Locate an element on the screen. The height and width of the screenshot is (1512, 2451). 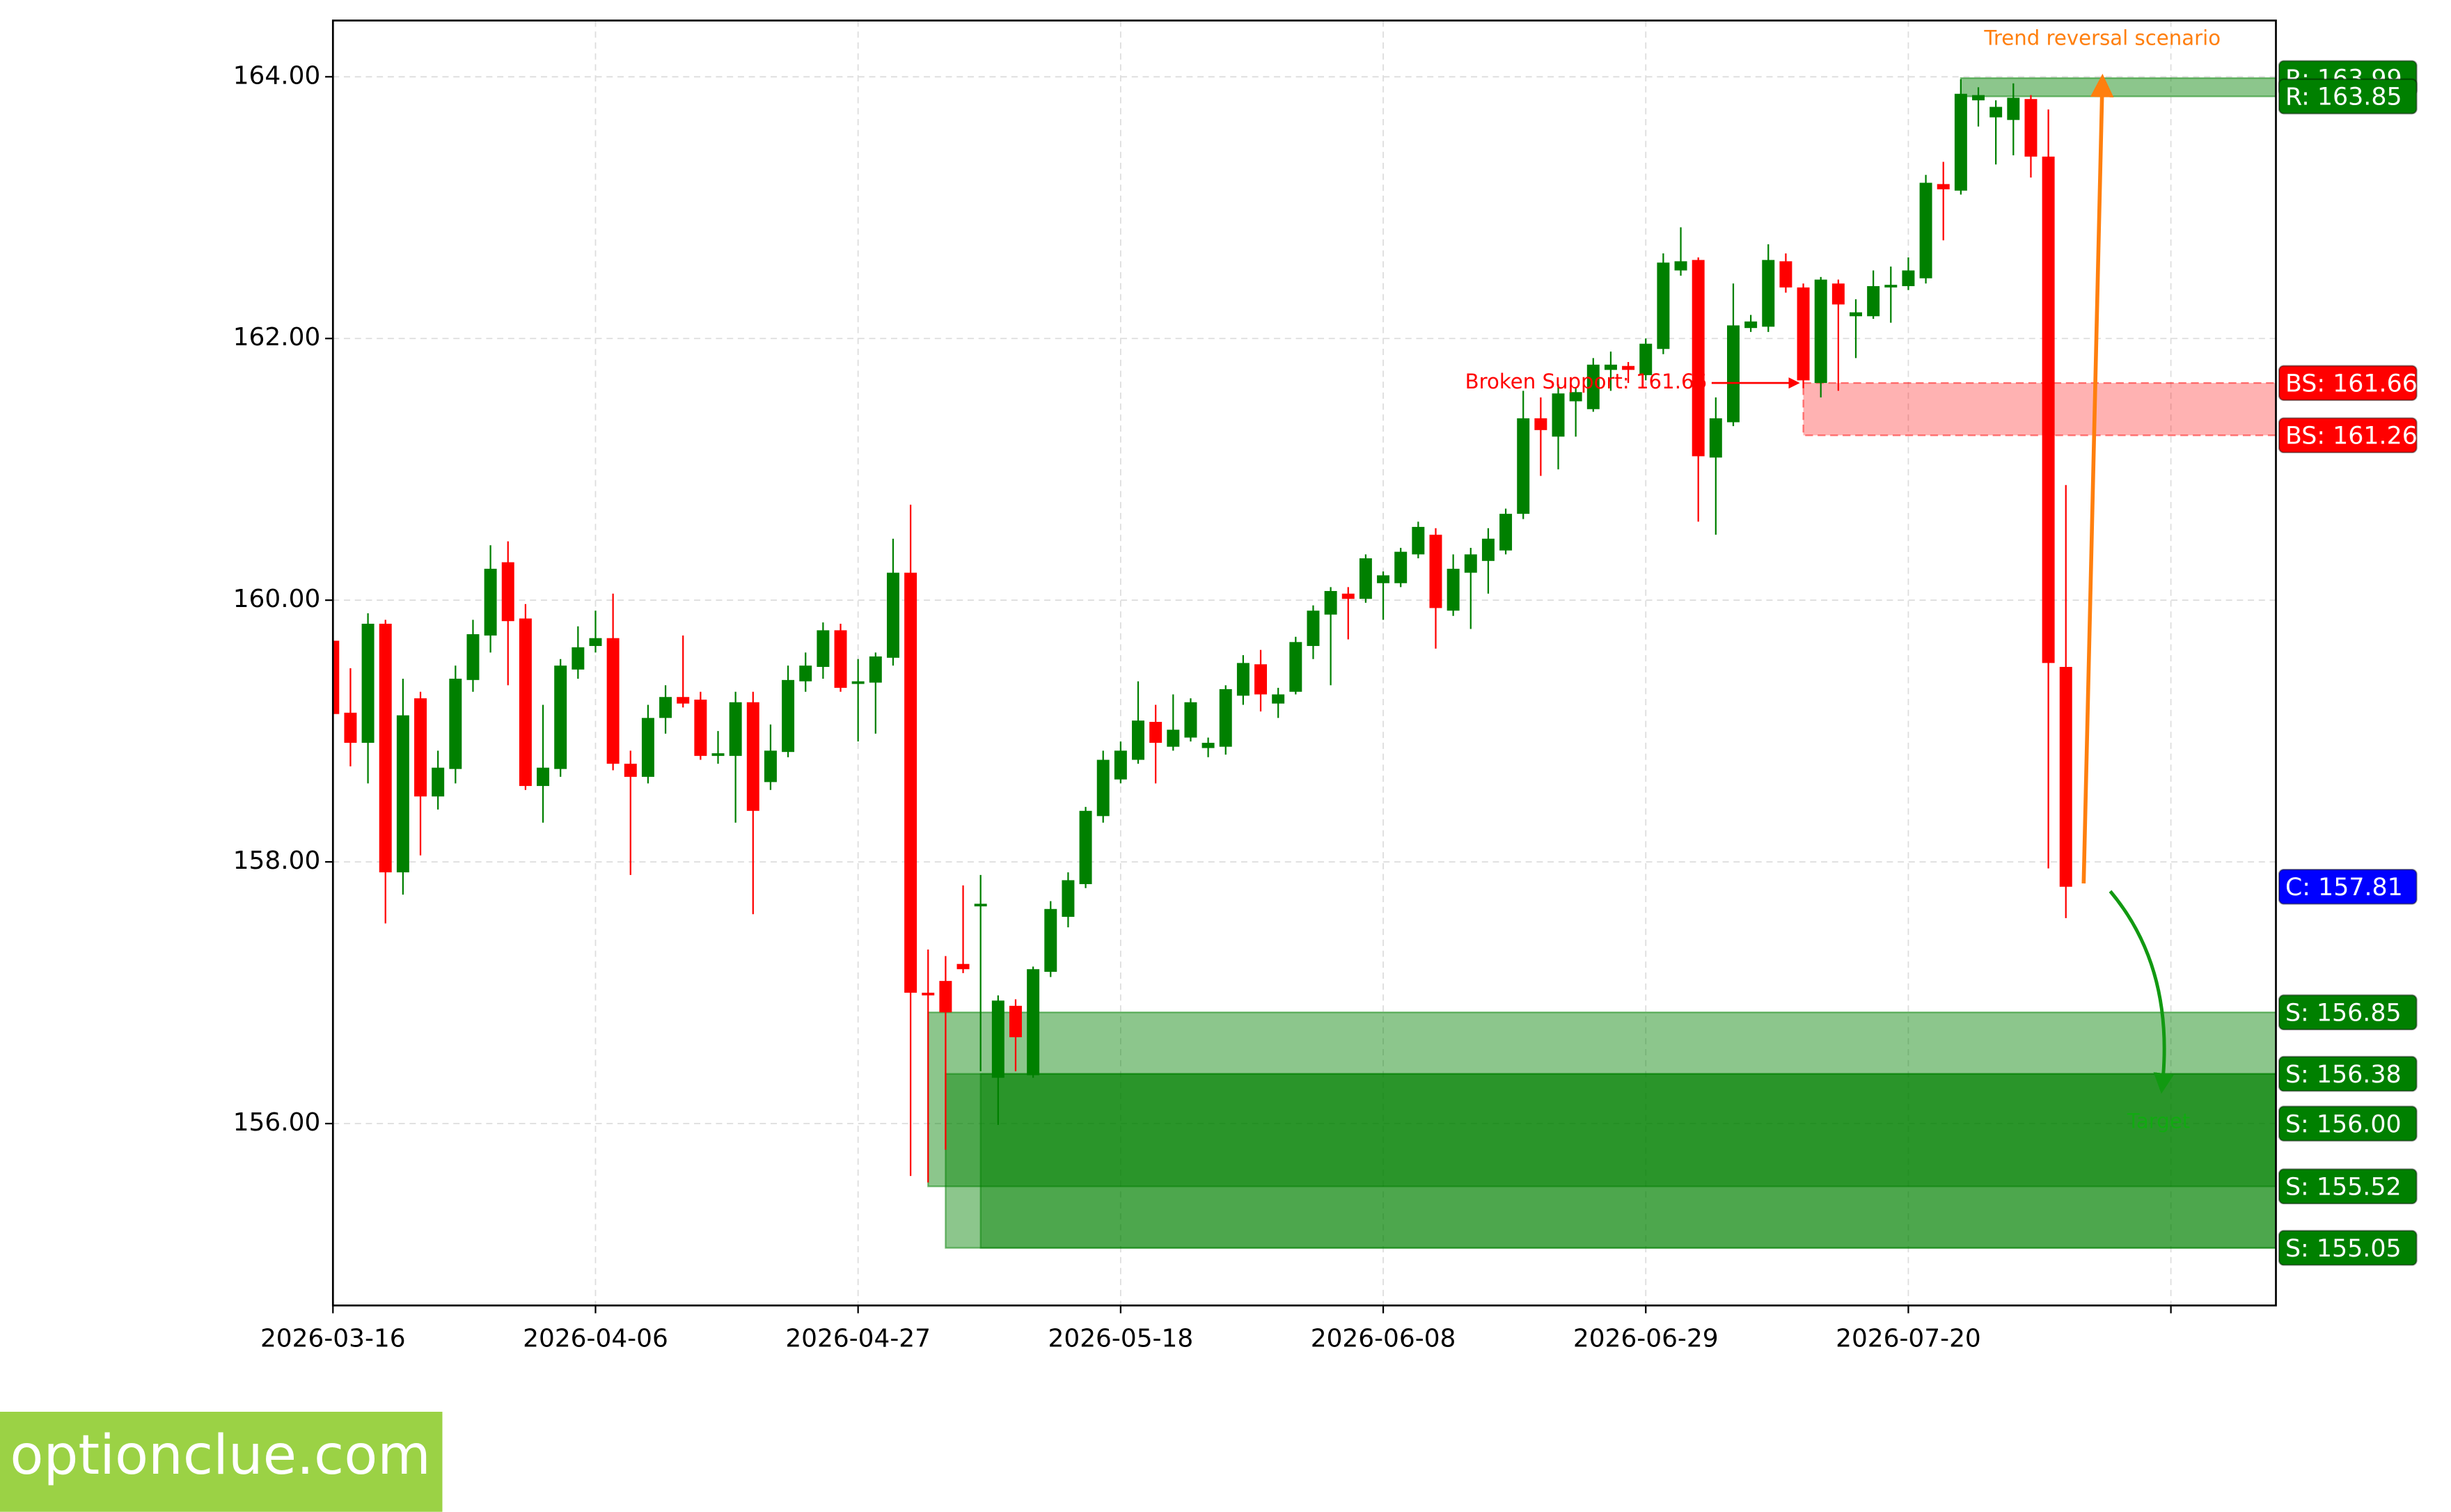
x-tick-label: 2026-07-20 is located at coordinates (1908, 1339).